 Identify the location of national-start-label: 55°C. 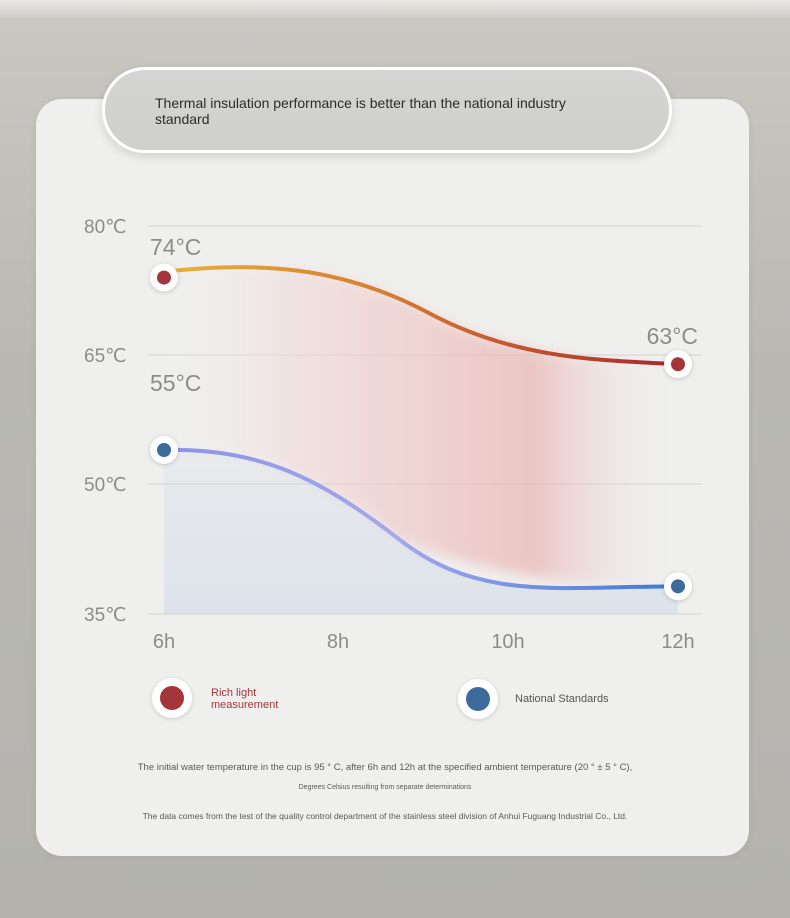
(175, 383).